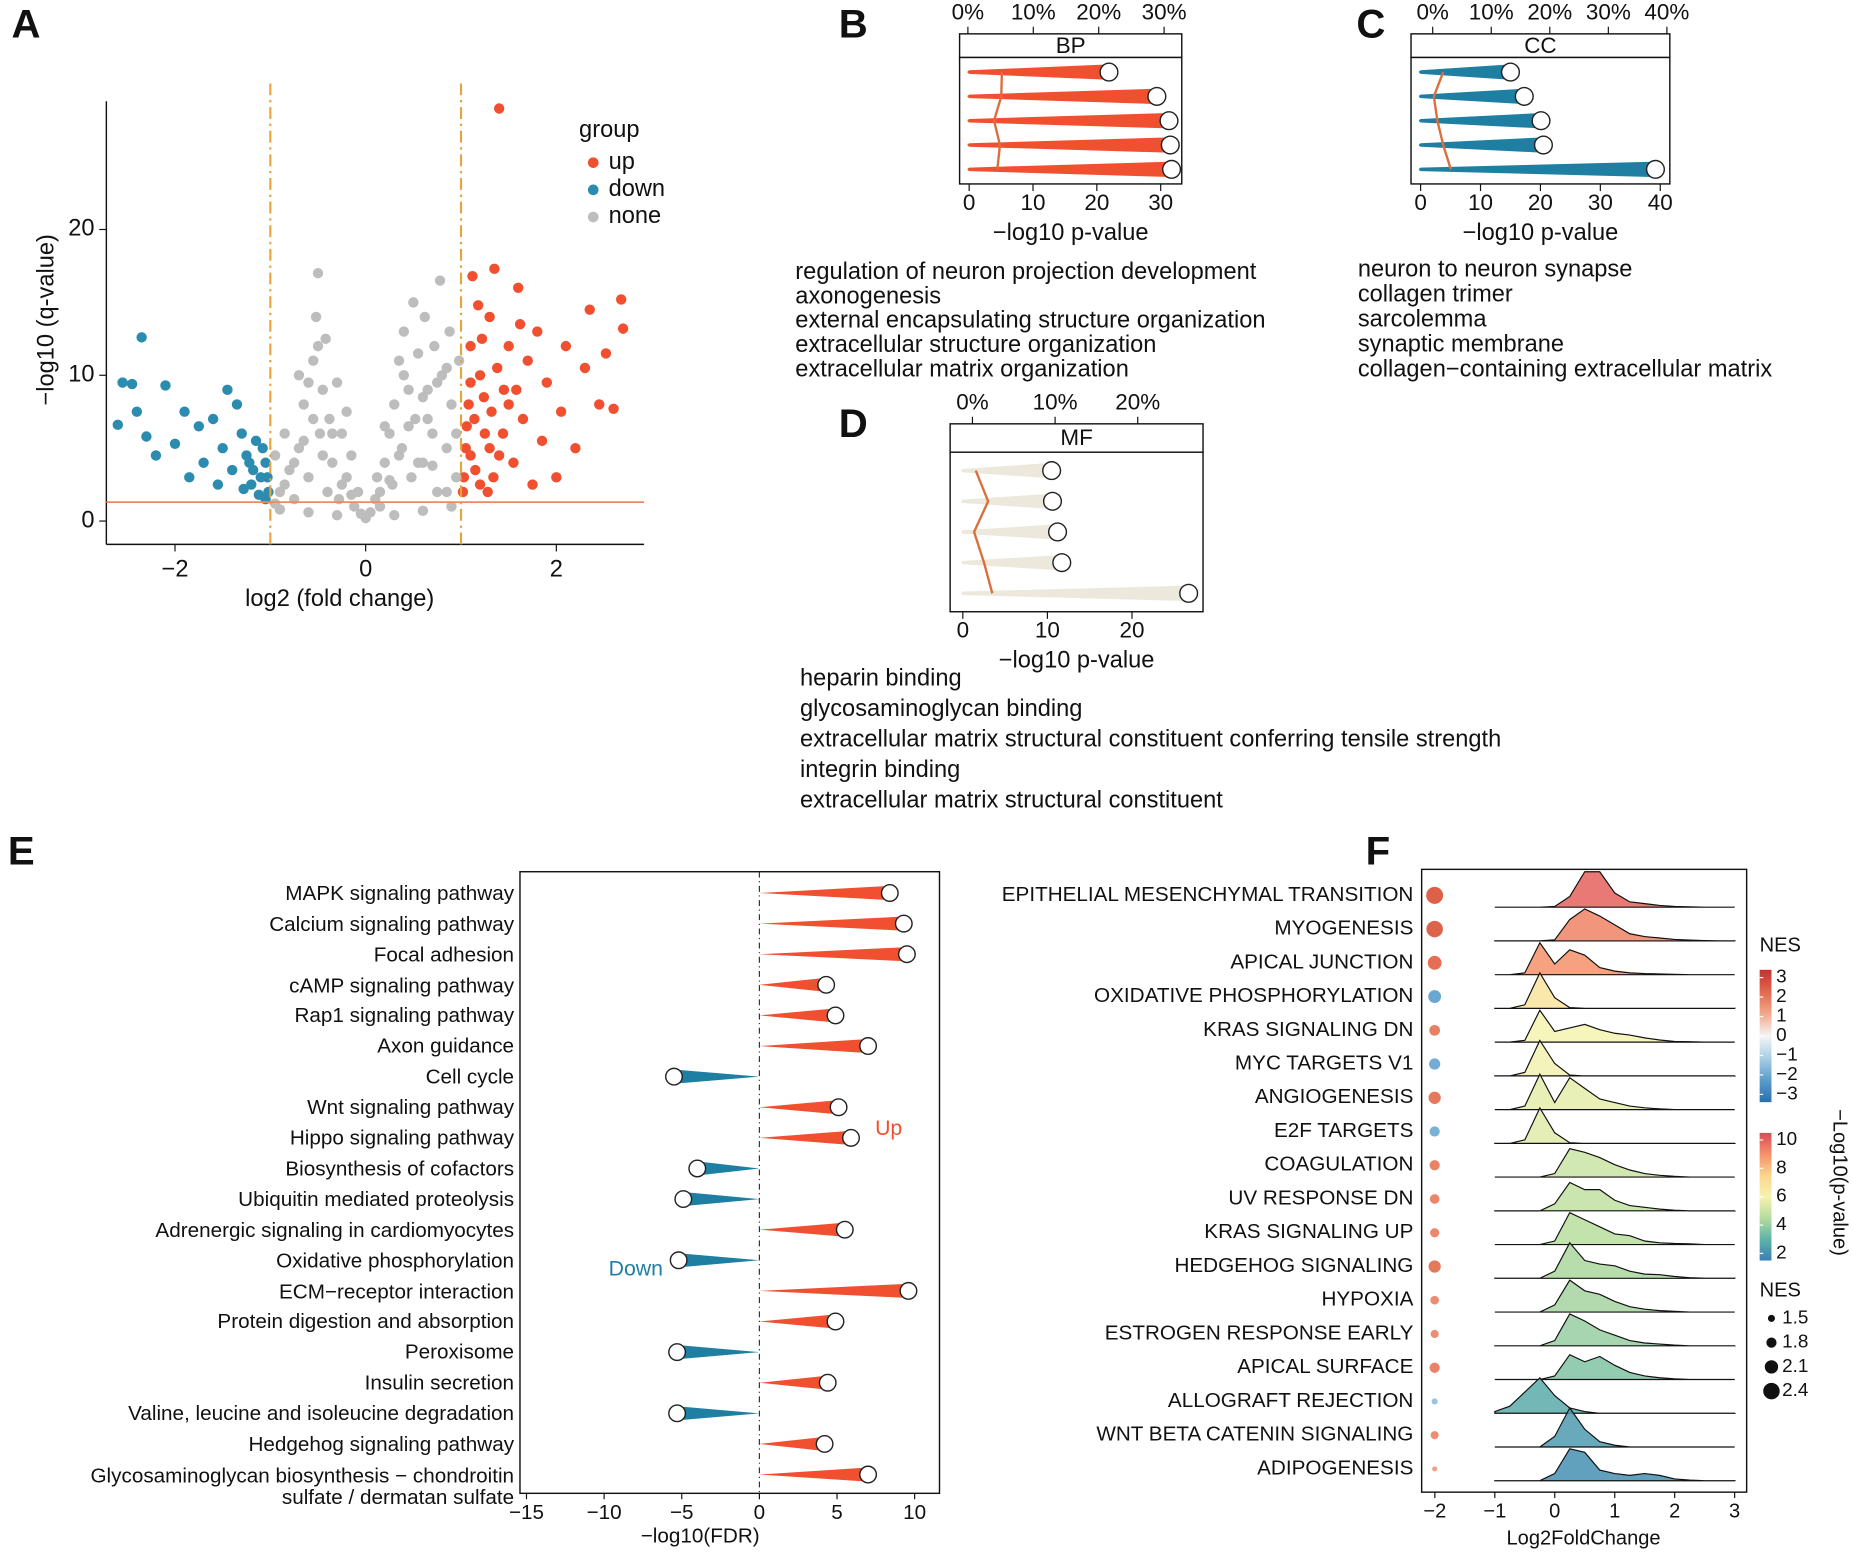  I want to click on category-label: OXIDATIVE PHOSPHORYLATION, so click(1253, 995).